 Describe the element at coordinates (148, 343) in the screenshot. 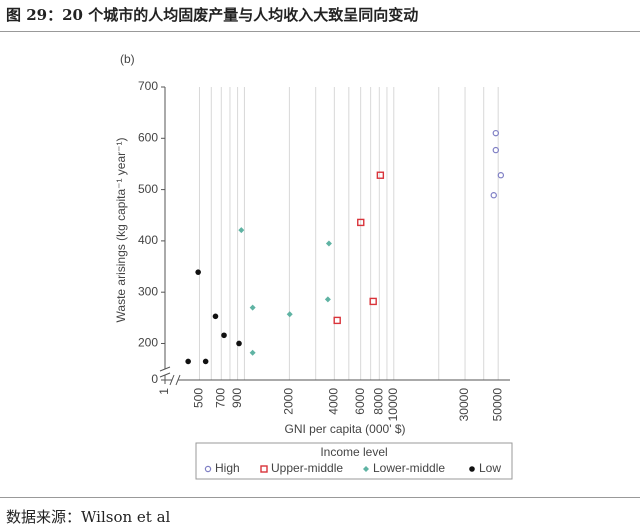

I see `y-tick-label: 200` at that location.